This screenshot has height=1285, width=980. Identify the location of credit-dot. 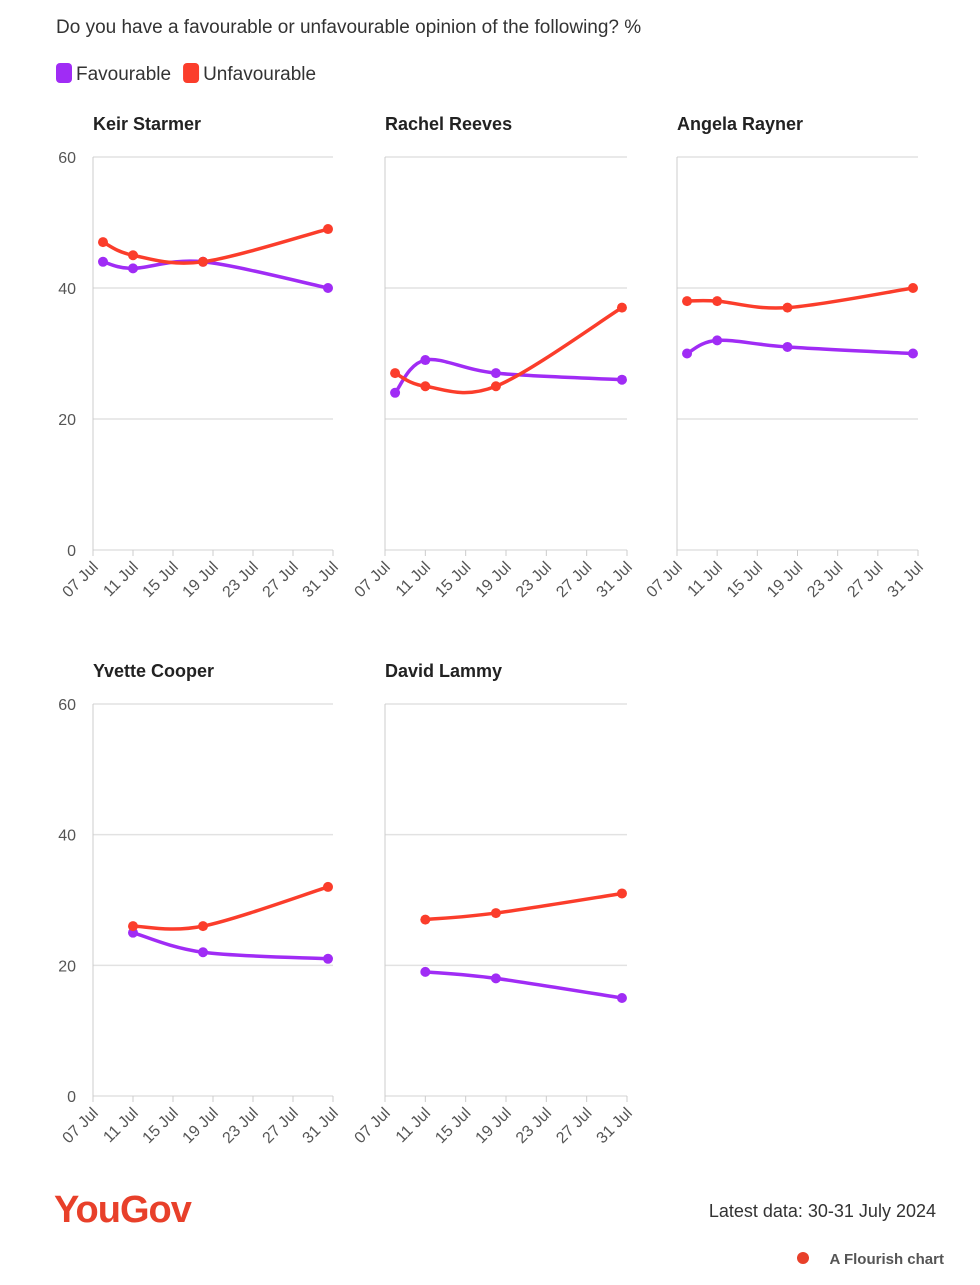
(803, 1258).